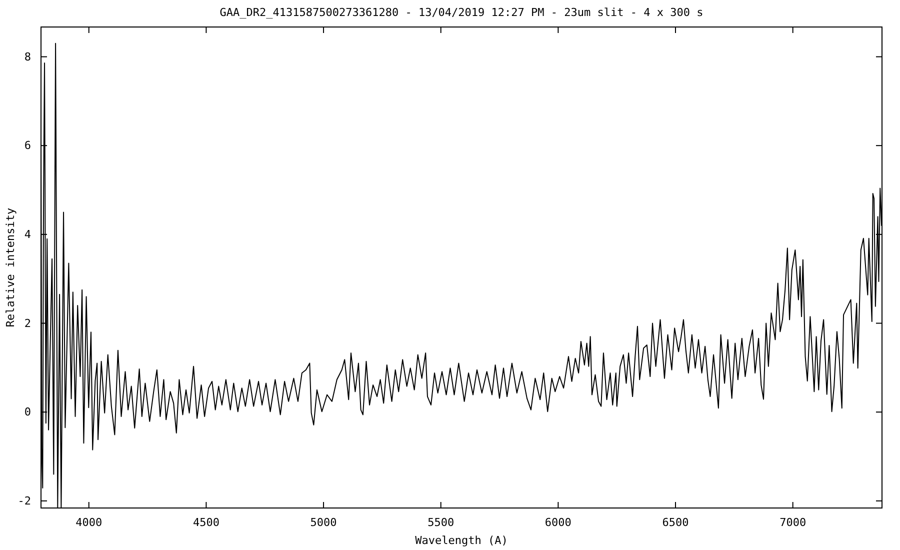 Image resolution: width=900 pixels, height=550 pixels. What do you see at coordinates (462, 12) in the screenshot?
I see `chart-title: GAA_DR2_4131587500273361280 - 13/04/2019 12:27 PM - 23um slit - 4 x 300 s` at bounding box center [462, 12].